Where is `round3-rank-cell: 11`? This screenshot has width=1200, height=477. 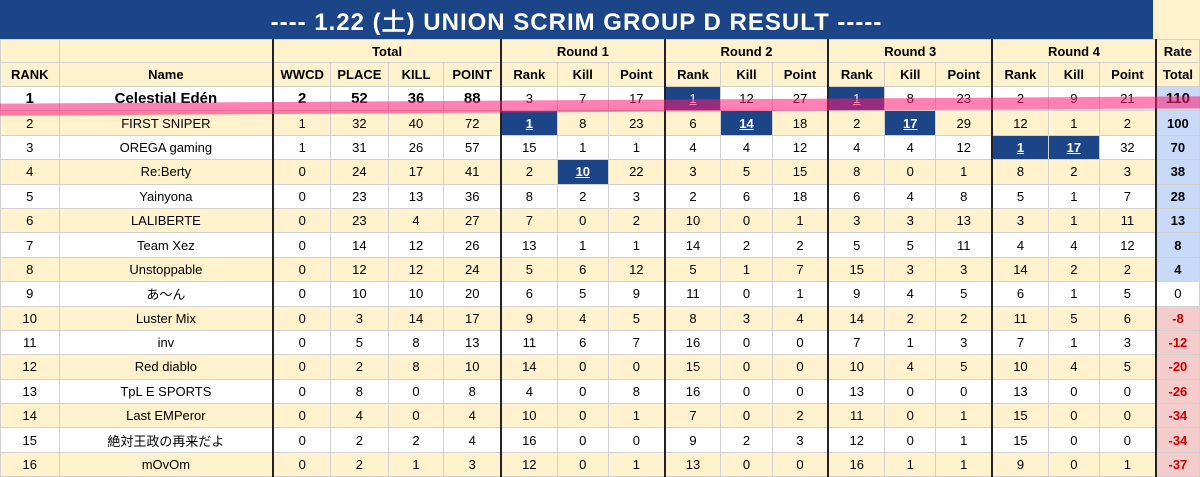 round3-rank-cell: 11 is located at coordinates (856, 416).